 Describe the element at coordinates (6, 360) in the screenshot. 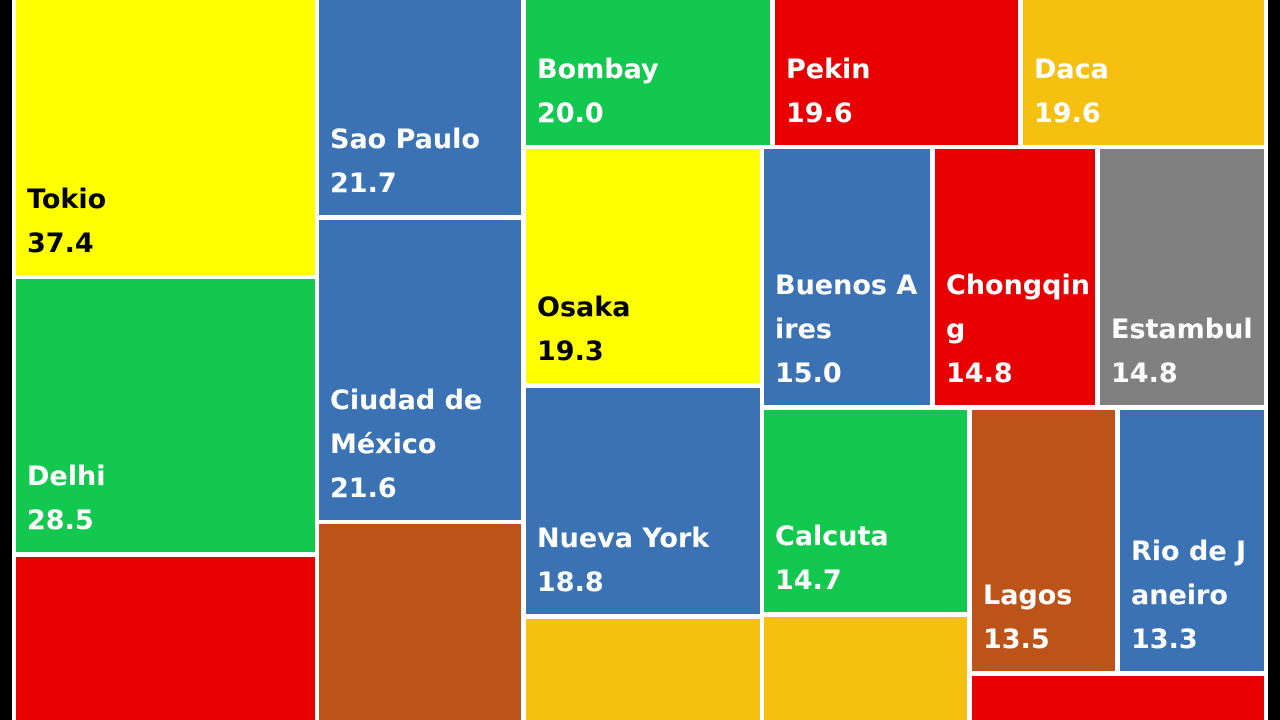

I see `left-letterbox` at that location.